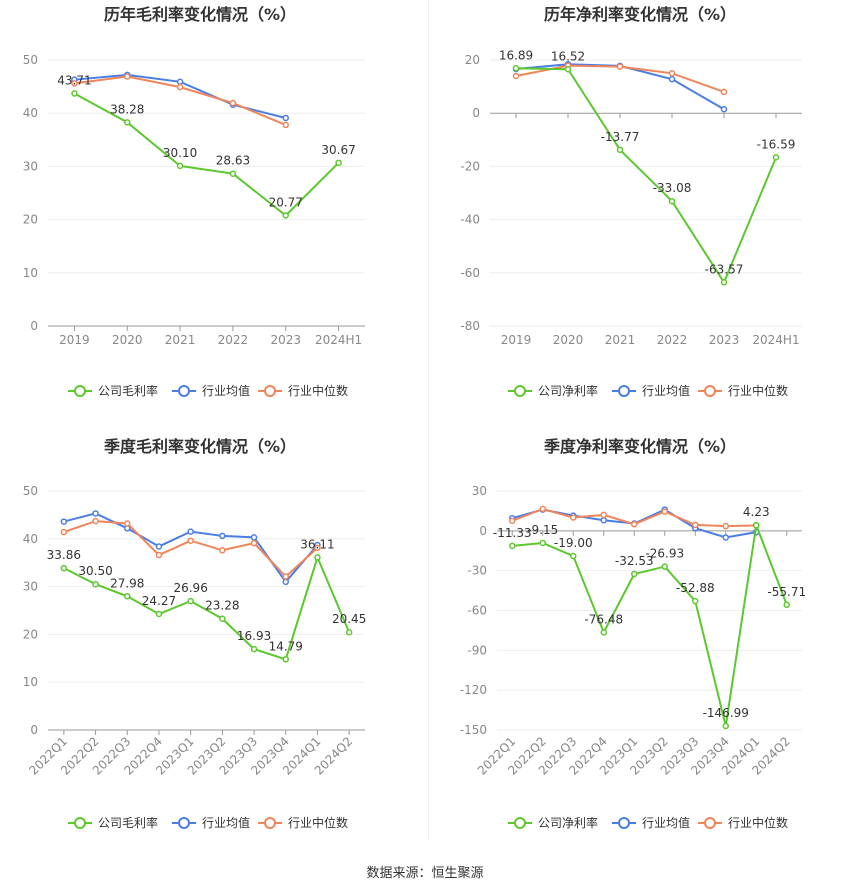  I want to click on y-tick-label: 10, so click(30, 682).